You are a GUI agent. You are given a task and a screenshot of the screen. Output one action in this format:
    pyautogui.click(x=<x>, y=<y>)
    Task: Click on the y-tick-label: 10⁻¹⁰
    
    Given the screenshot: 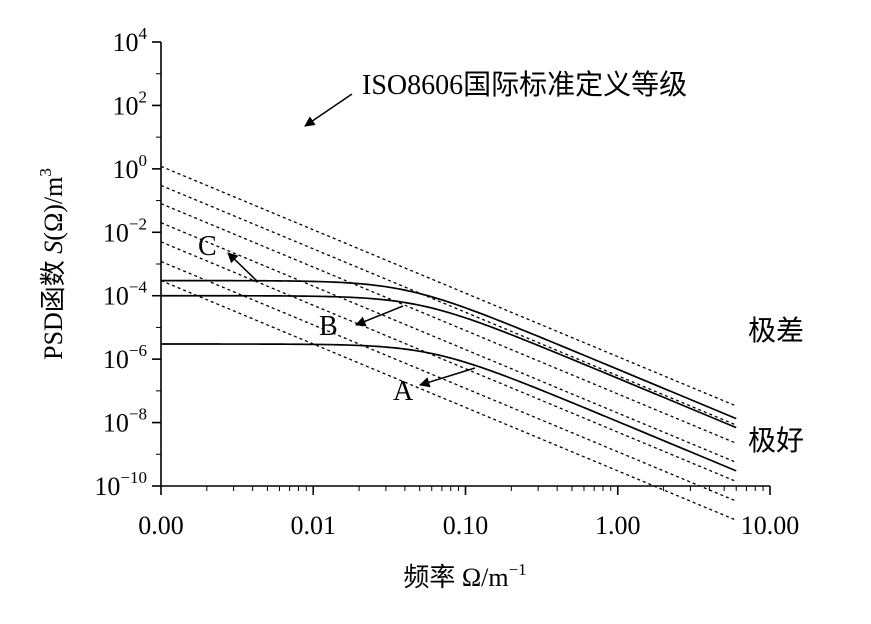 What is the action you would take?
    pyautogui.click(x=120, y=484)
    